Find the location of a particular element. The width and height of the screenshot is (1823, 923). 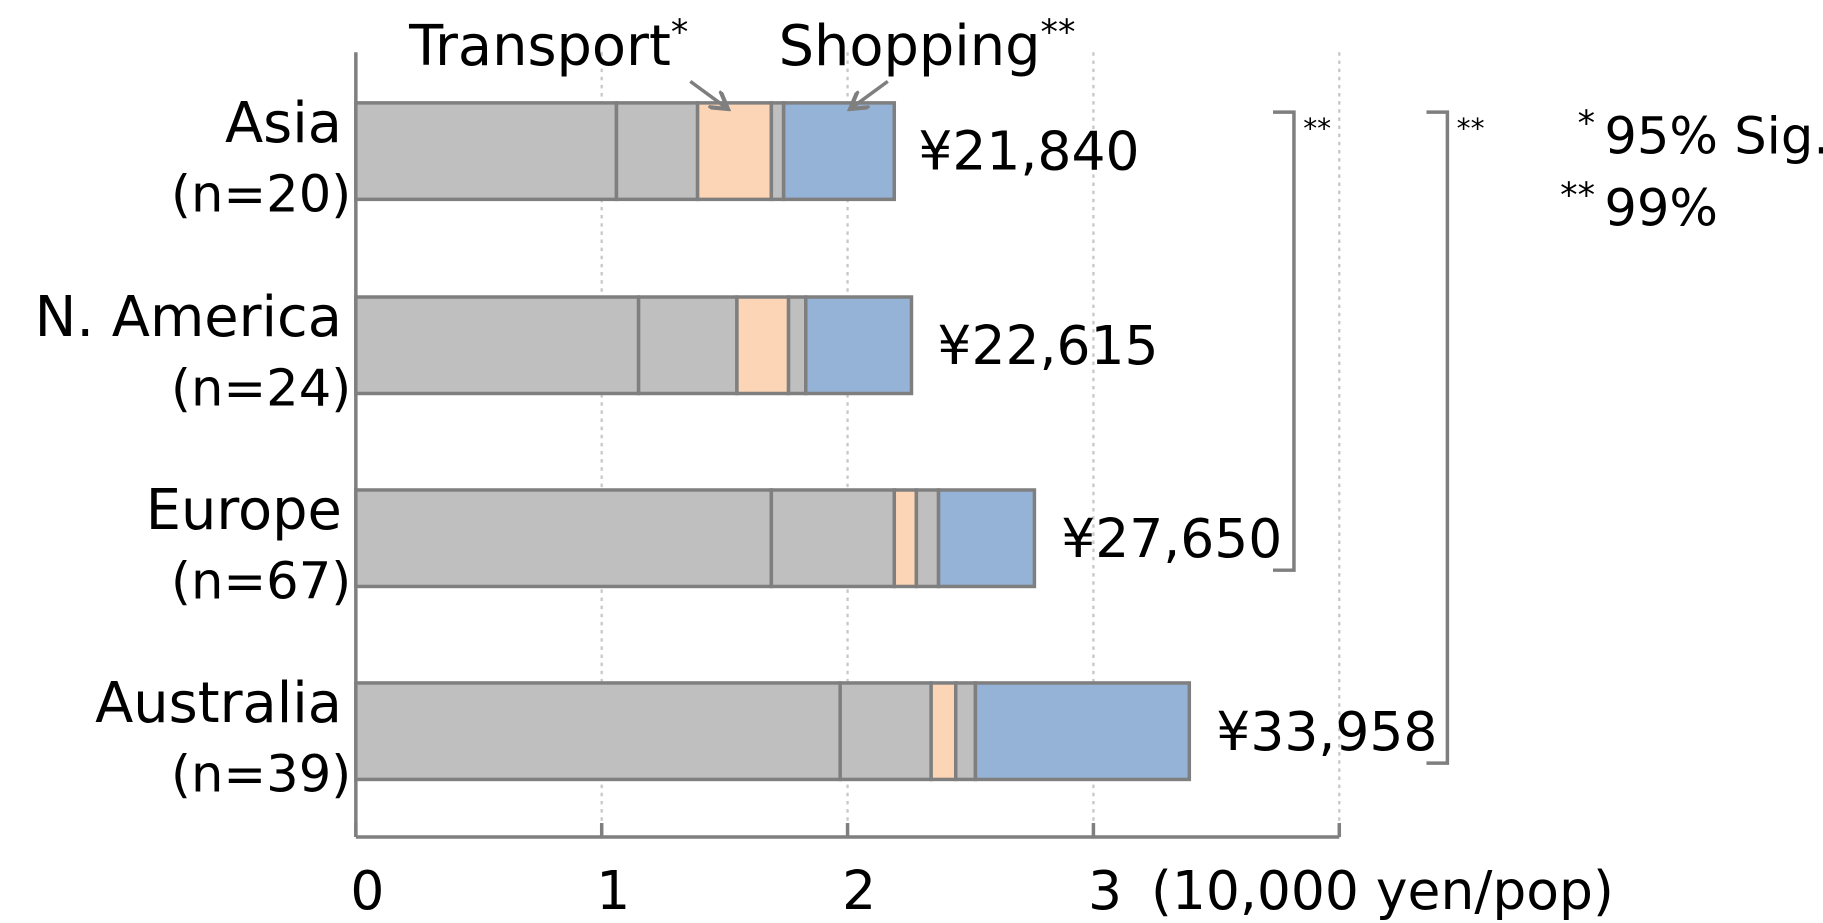

x-axis-label: (10,000 yen/pop) is located at coordinates (1382, 890).